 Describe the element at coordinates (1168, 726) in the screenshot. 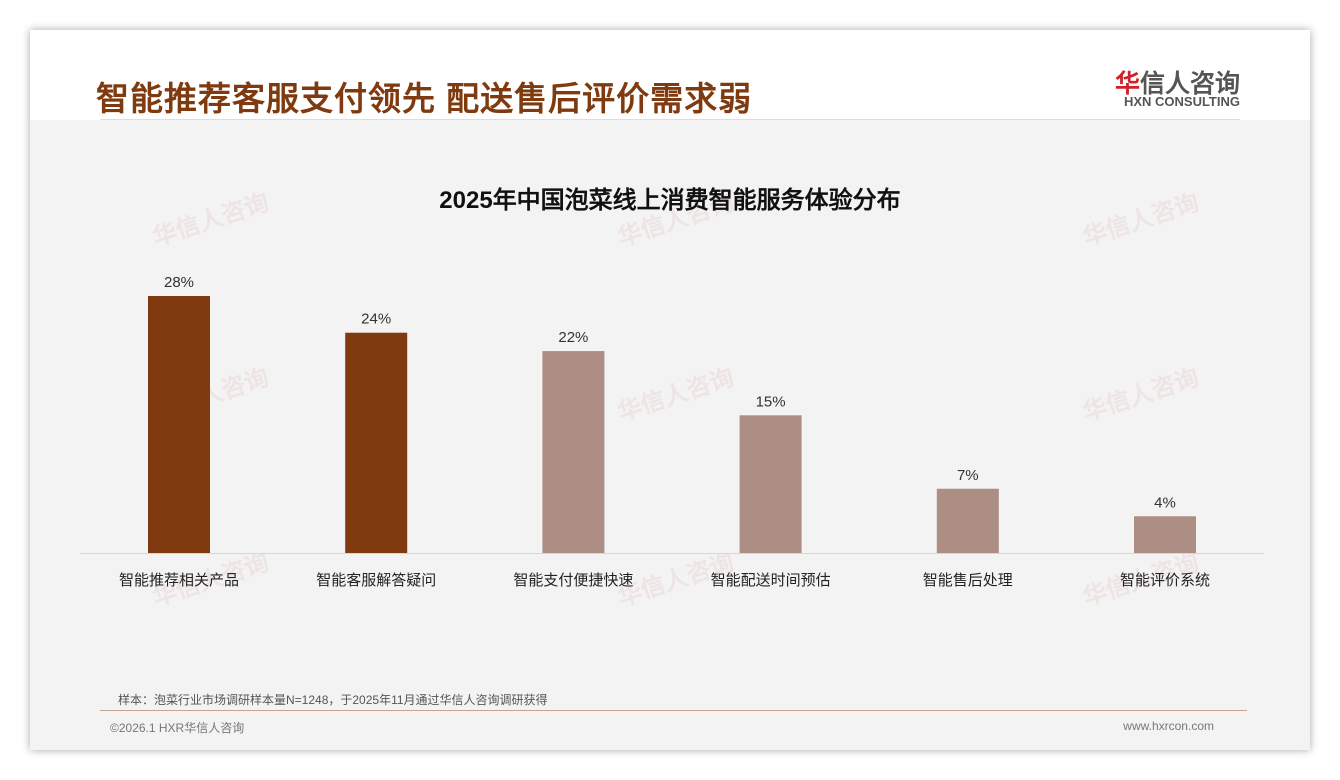

I see `website-link: www.hxrcon.com` at that location.